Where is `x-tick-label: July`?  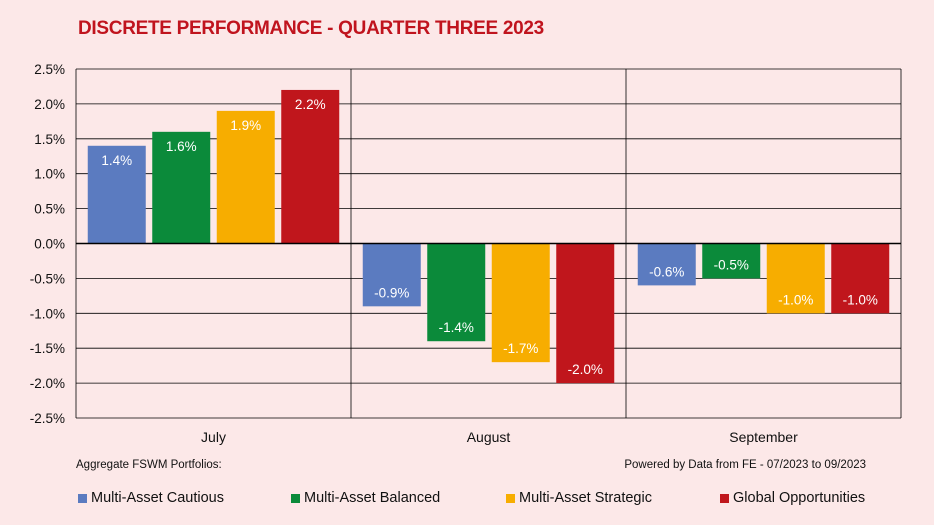 x-tick-label: July is located at coordinates (213, 437).